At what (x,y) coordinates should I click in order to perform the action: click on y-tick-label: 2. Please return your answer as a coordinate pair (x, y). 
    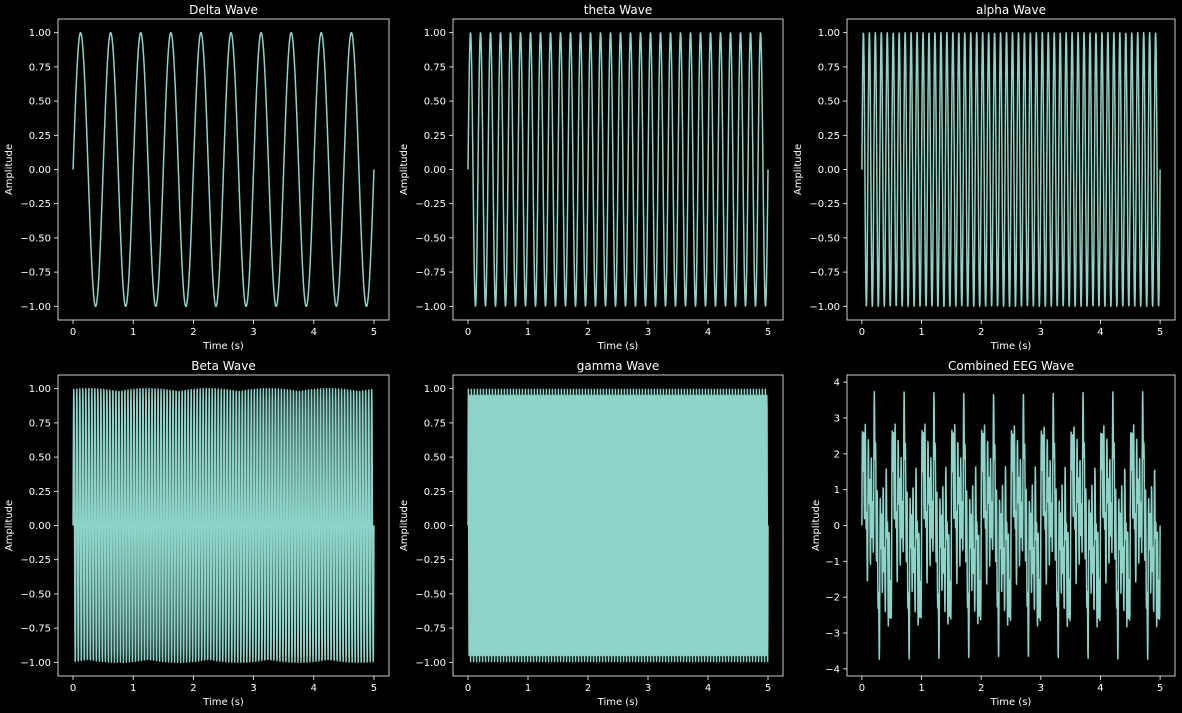
    Looking at the image, I should click on (837, 454).